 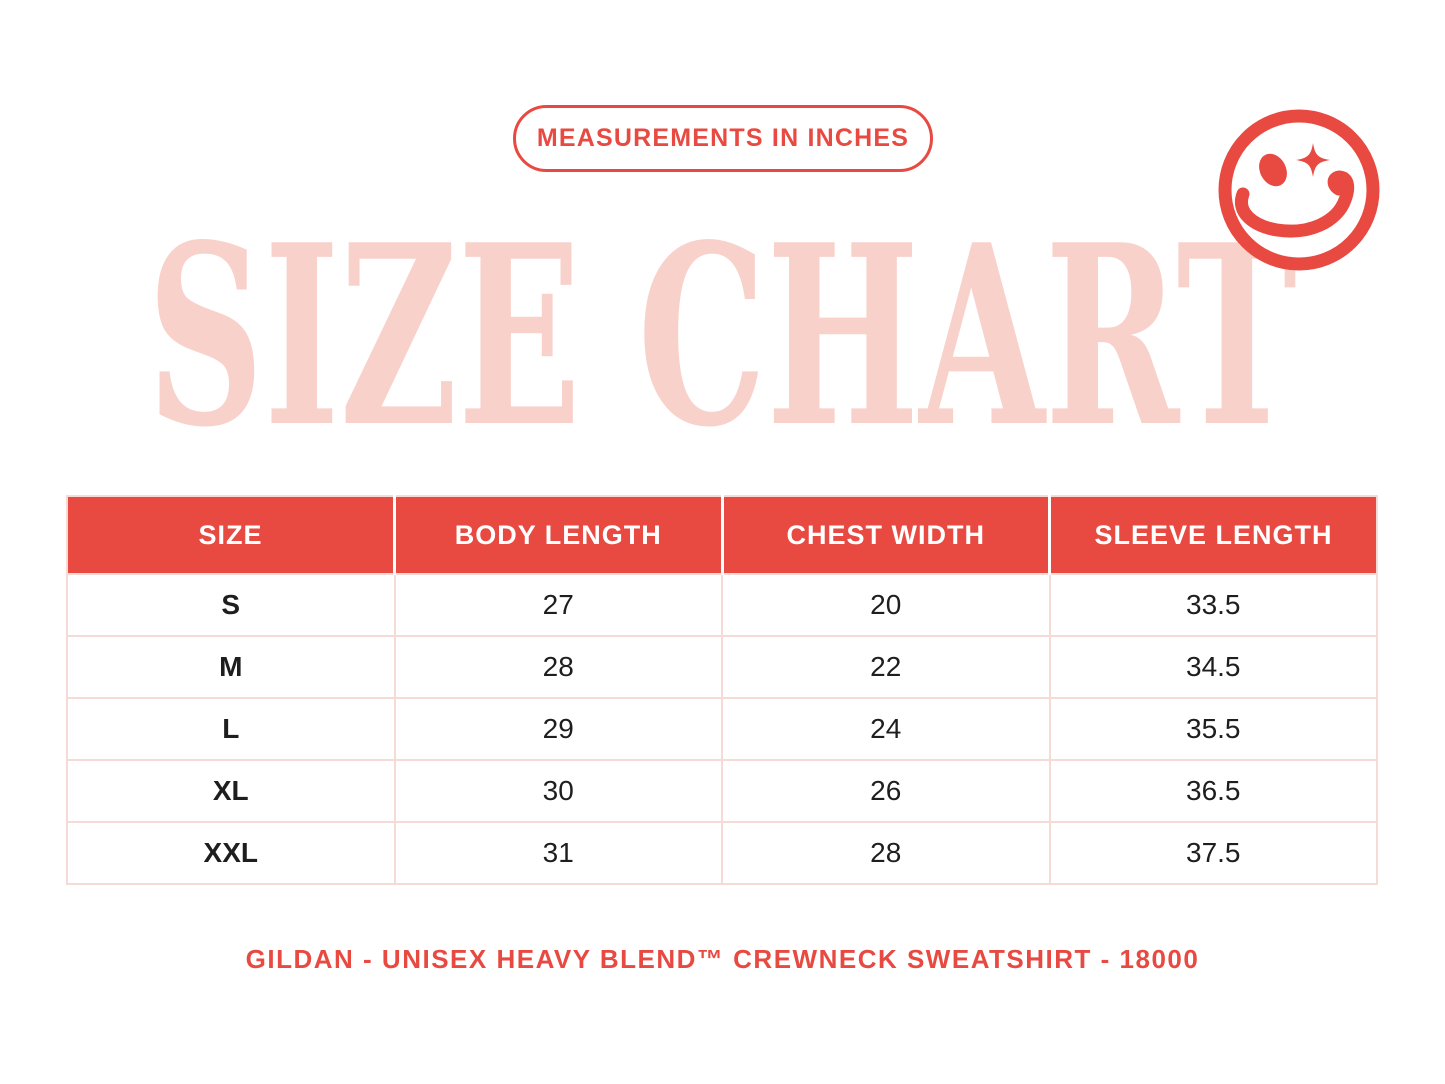 I want to click on table-row-xxl: XXL 31 28 37.5, so click(x=722, y=853).